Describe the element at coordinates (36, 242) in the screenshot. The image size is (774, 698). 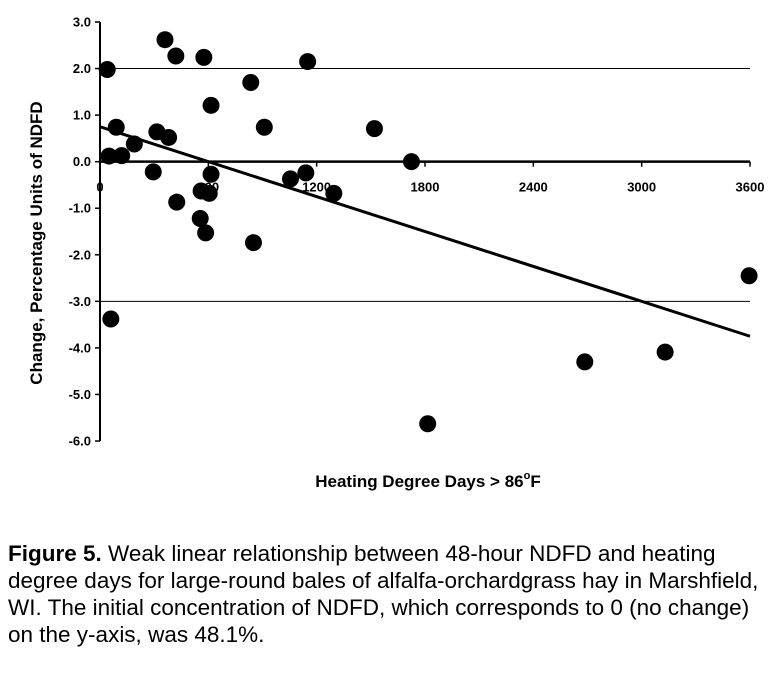
I see `y-axis-label: Change, Percentage Units of NDFD` at that location.